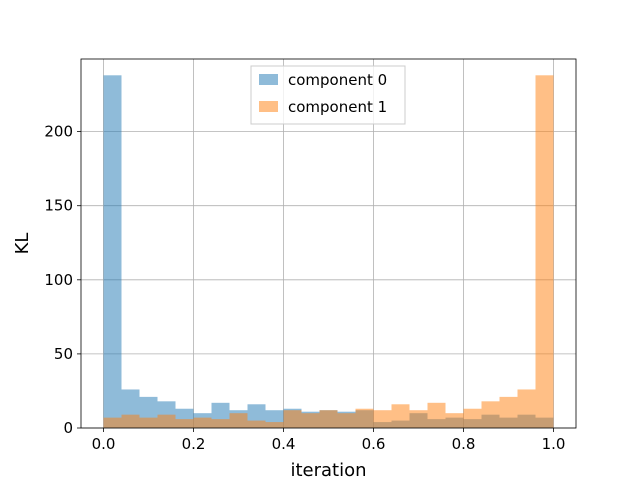 Image resolution: width=640 pixels, height=480 pixels. I want to click on x-tick-label-2: 0.4, so click(284, 444).